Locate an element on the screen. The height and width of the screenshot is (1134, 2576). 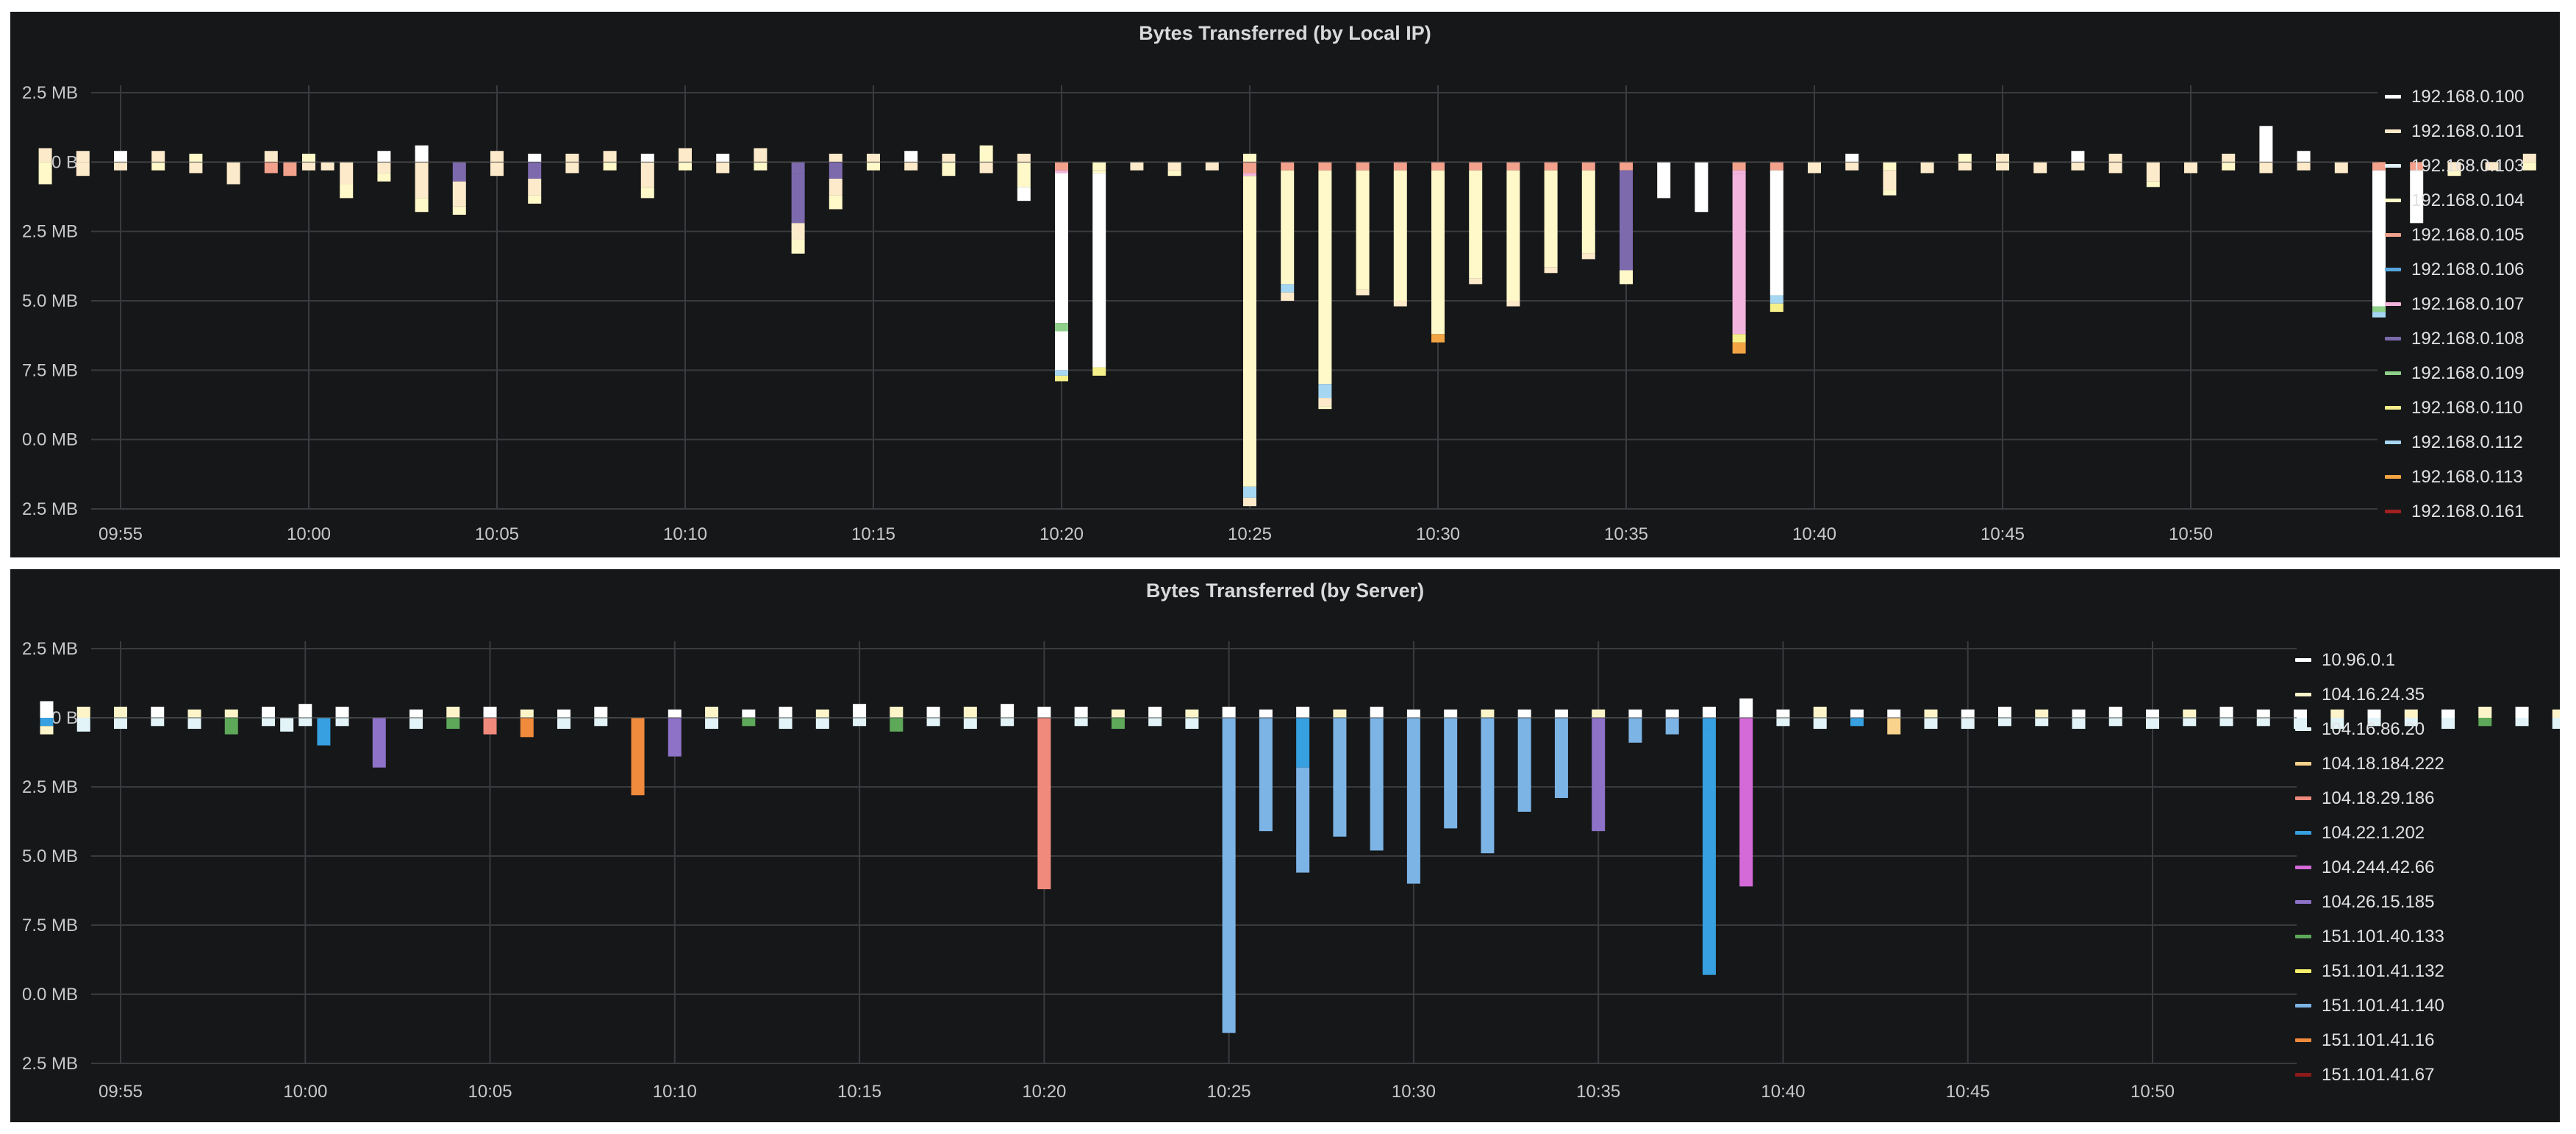
legend-item: 192.168.0.100 is located at coordinates (2454, 96).